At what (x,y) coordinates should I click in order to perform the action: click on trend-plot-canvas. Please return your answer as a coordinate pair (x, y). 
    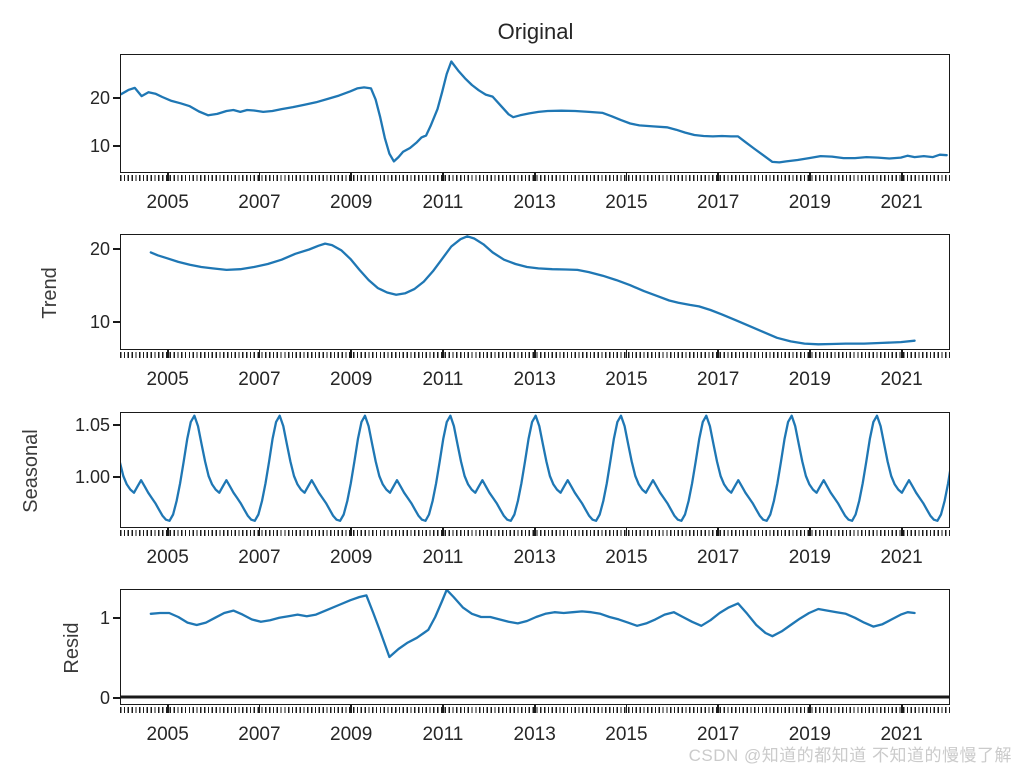
    Looking at the image, I should click on (532, 290).